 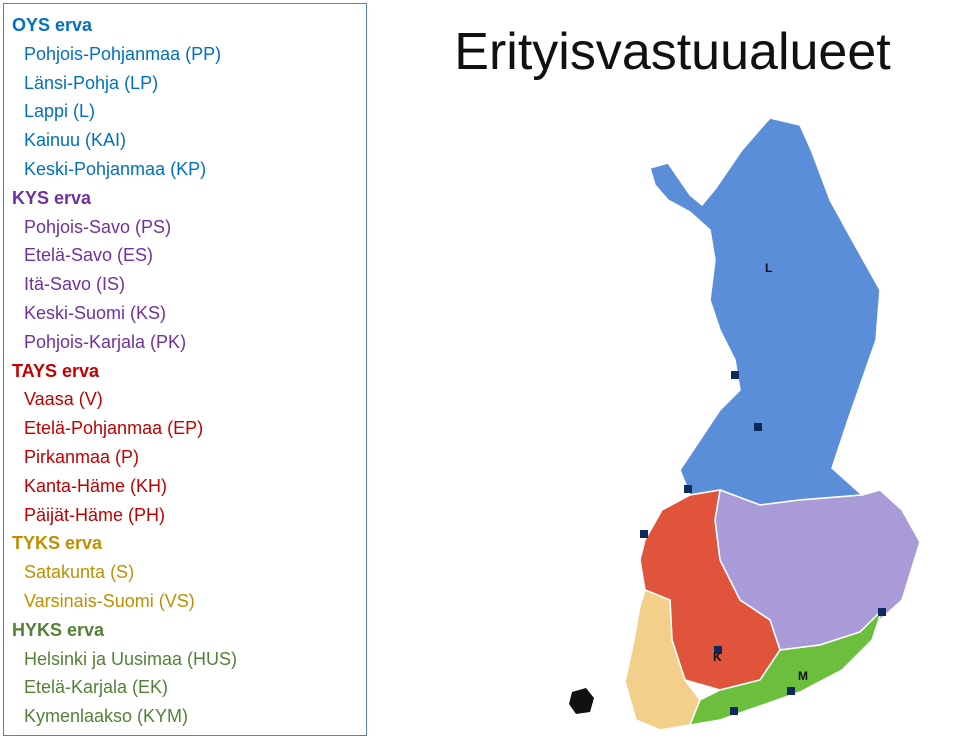 I want to click on region-name: Itä-Savo (IS), so click(x=75, y=284).